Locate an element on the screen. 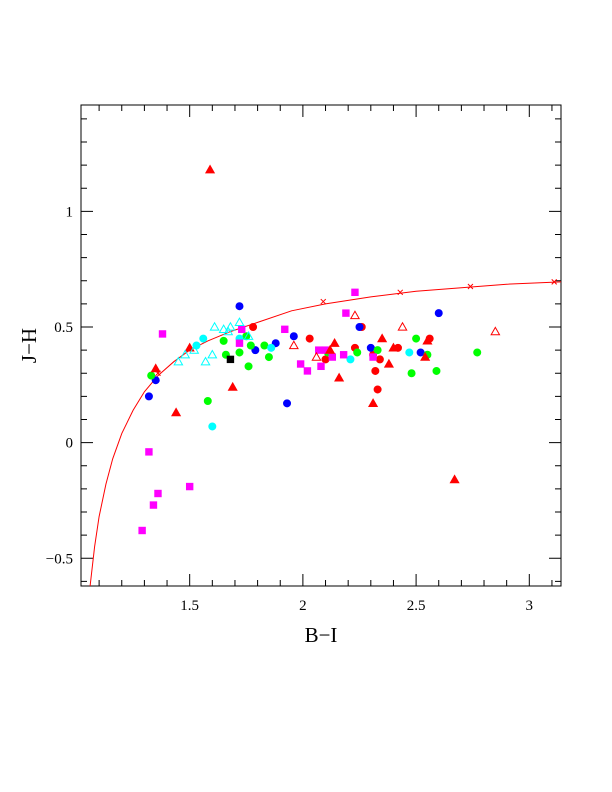 This screenshot has height=792, width=612. x-tick-labels: 1.5 2 2.5 3 is located at coordinates (356, 606).